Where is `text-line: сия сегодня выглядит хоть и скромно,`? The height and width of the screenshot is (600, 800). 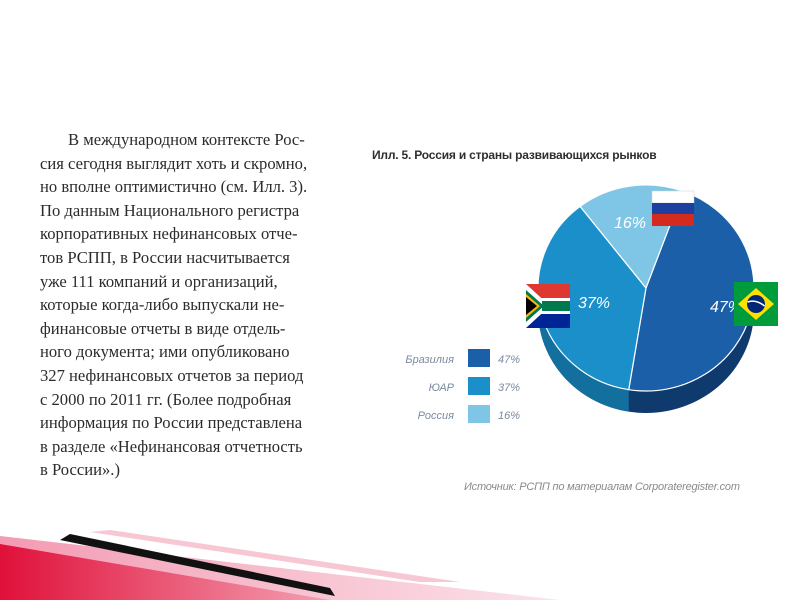
text-line: сия сегодня выглядит хоть и скромно, is located at coordinates (174, 163).